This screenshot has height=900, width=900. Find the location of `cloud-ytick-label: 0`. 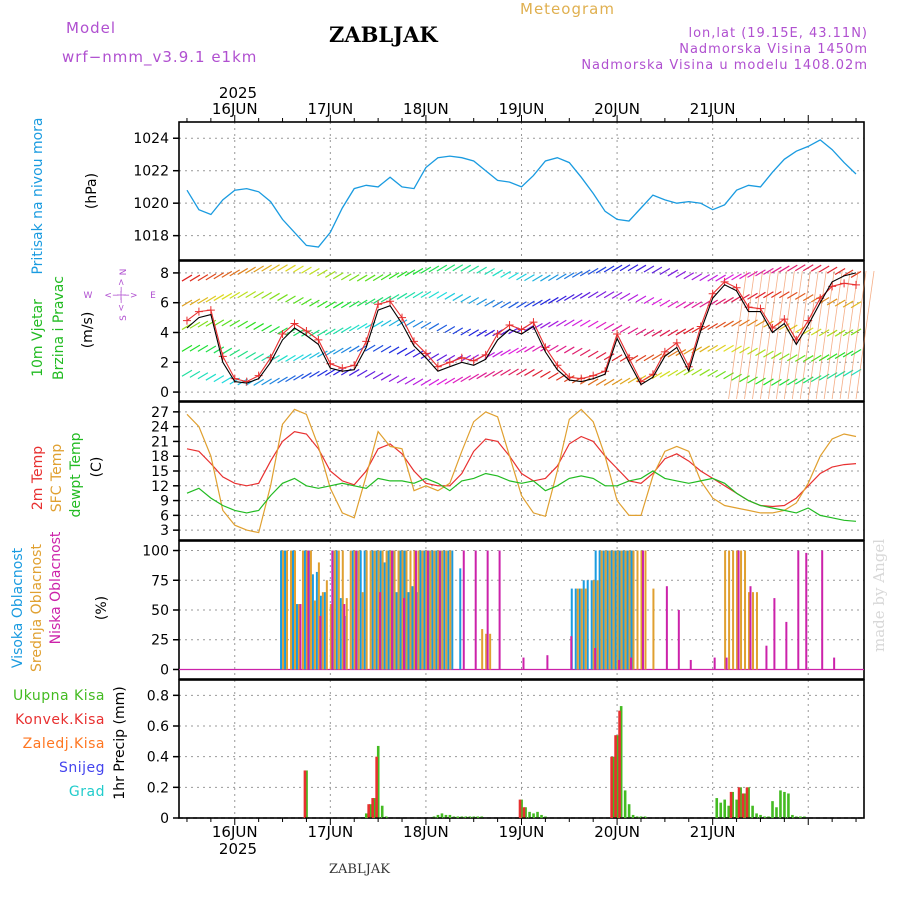

cloud-ytick-label: 0 is located at coordinates (164, 670).